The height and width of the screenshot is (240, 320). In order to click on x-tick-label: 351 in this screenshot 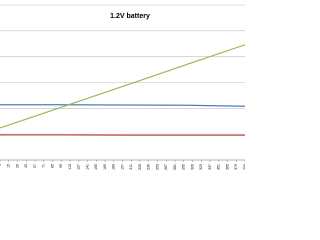, I will do `click(219, 167)`.